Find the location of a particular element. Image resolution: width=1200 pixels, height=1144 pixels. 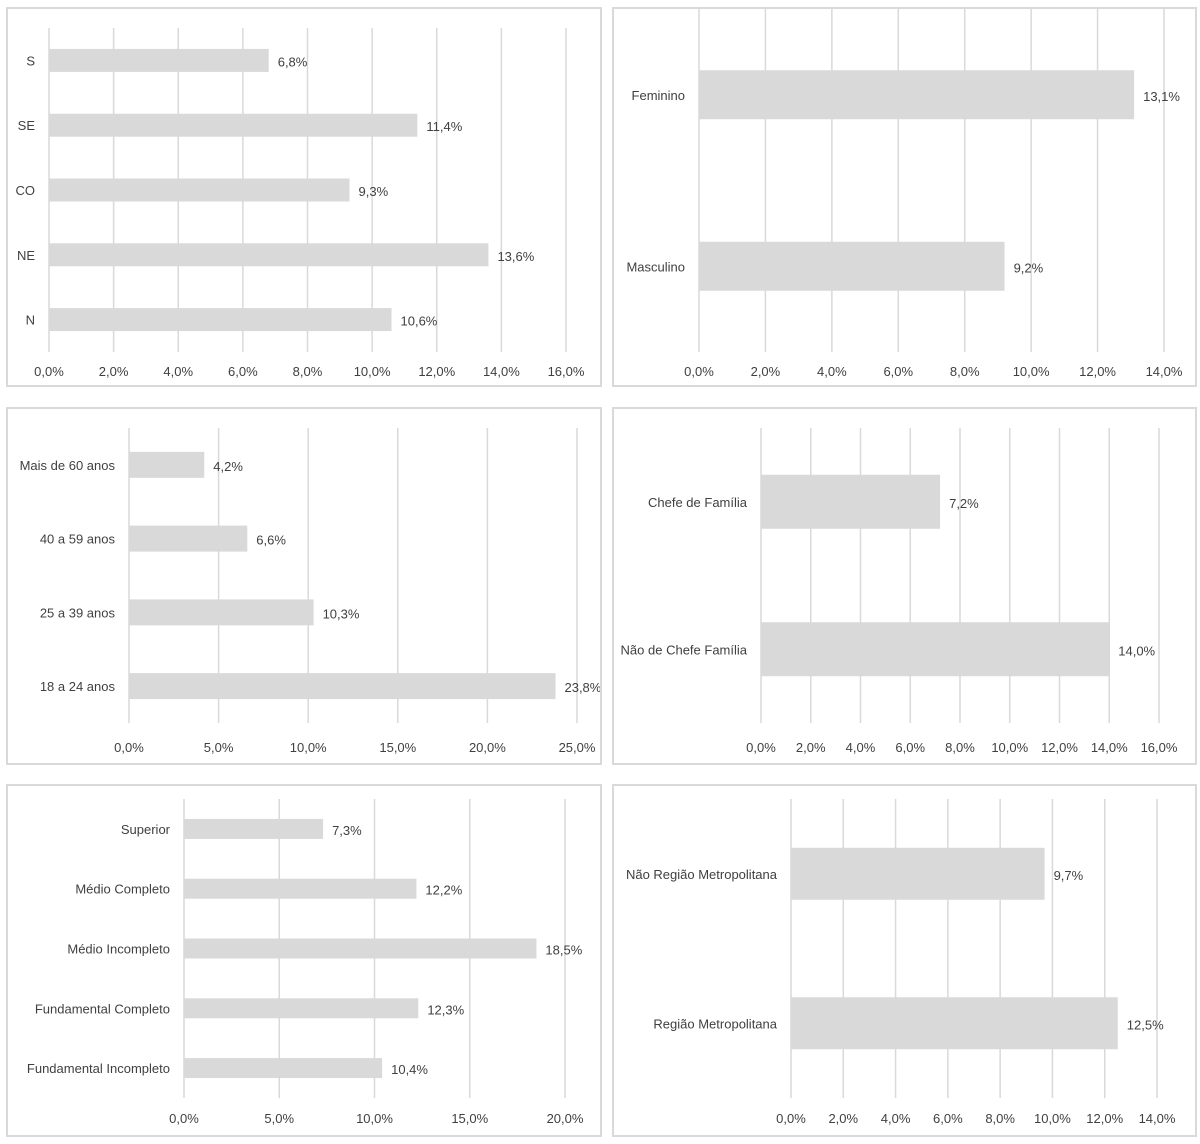

data-label: 23,8% is located at coordinates (582, 687).